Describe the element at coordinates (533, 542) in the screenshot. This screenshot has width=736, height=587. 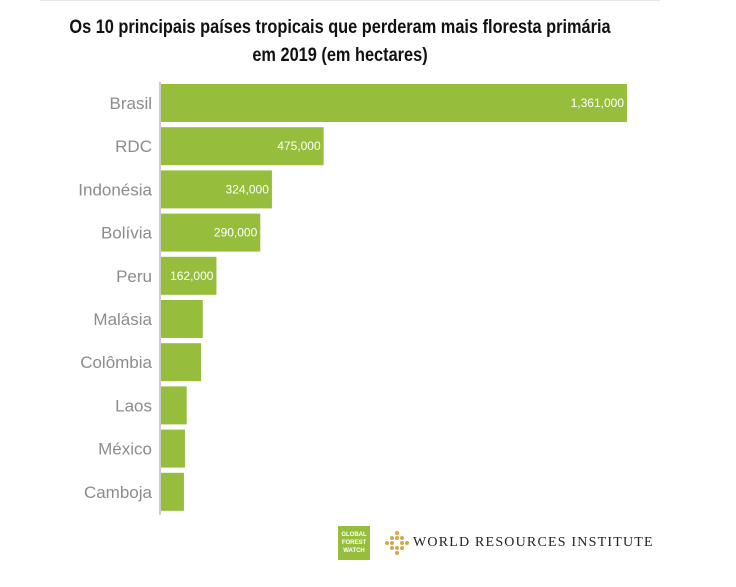
I see `wri-logo-text: WORLD RESOURCES INSTITUTE` at that location.